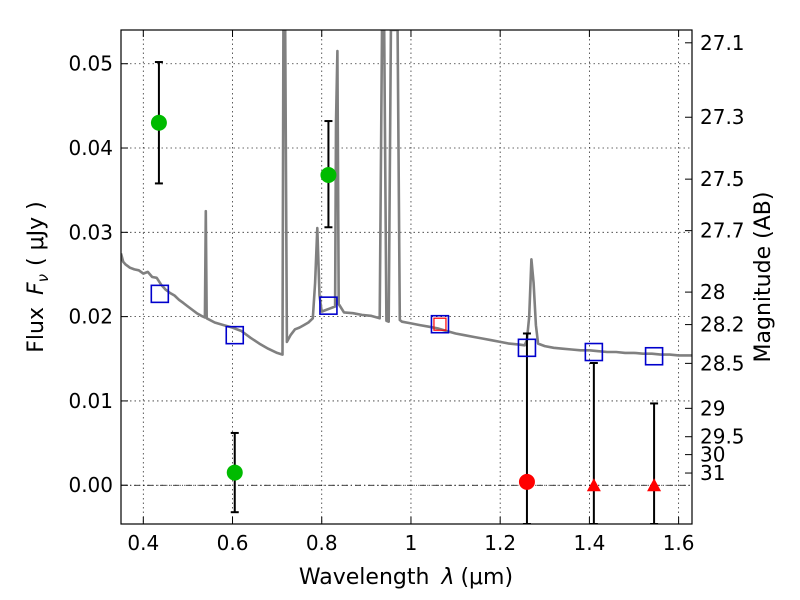  What do you see at coordinates (143, 543) in the screenshot?
I see `x-tick-label: 0.4` at bounding box center [143, 543].